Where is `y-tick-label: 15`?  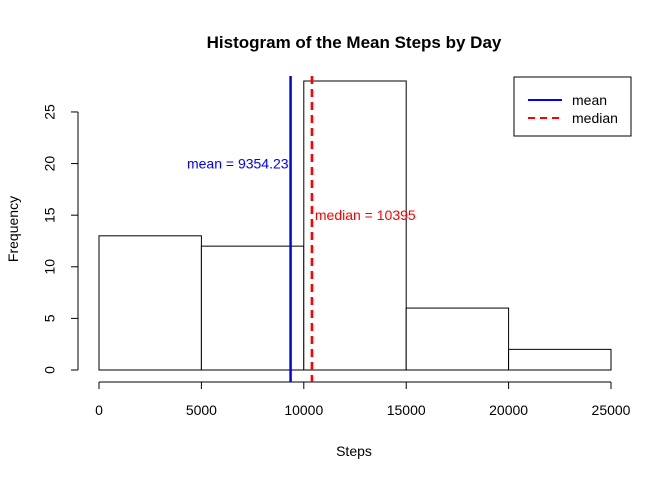 y-tick-label: 15 is located at coordinates (50, 215).